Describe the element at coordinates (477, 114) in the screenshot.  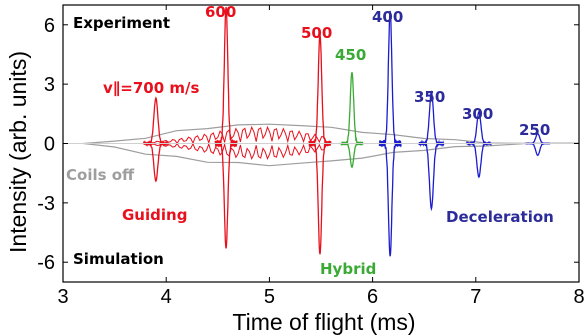
I see `velocity-300-label: 300` at that location.